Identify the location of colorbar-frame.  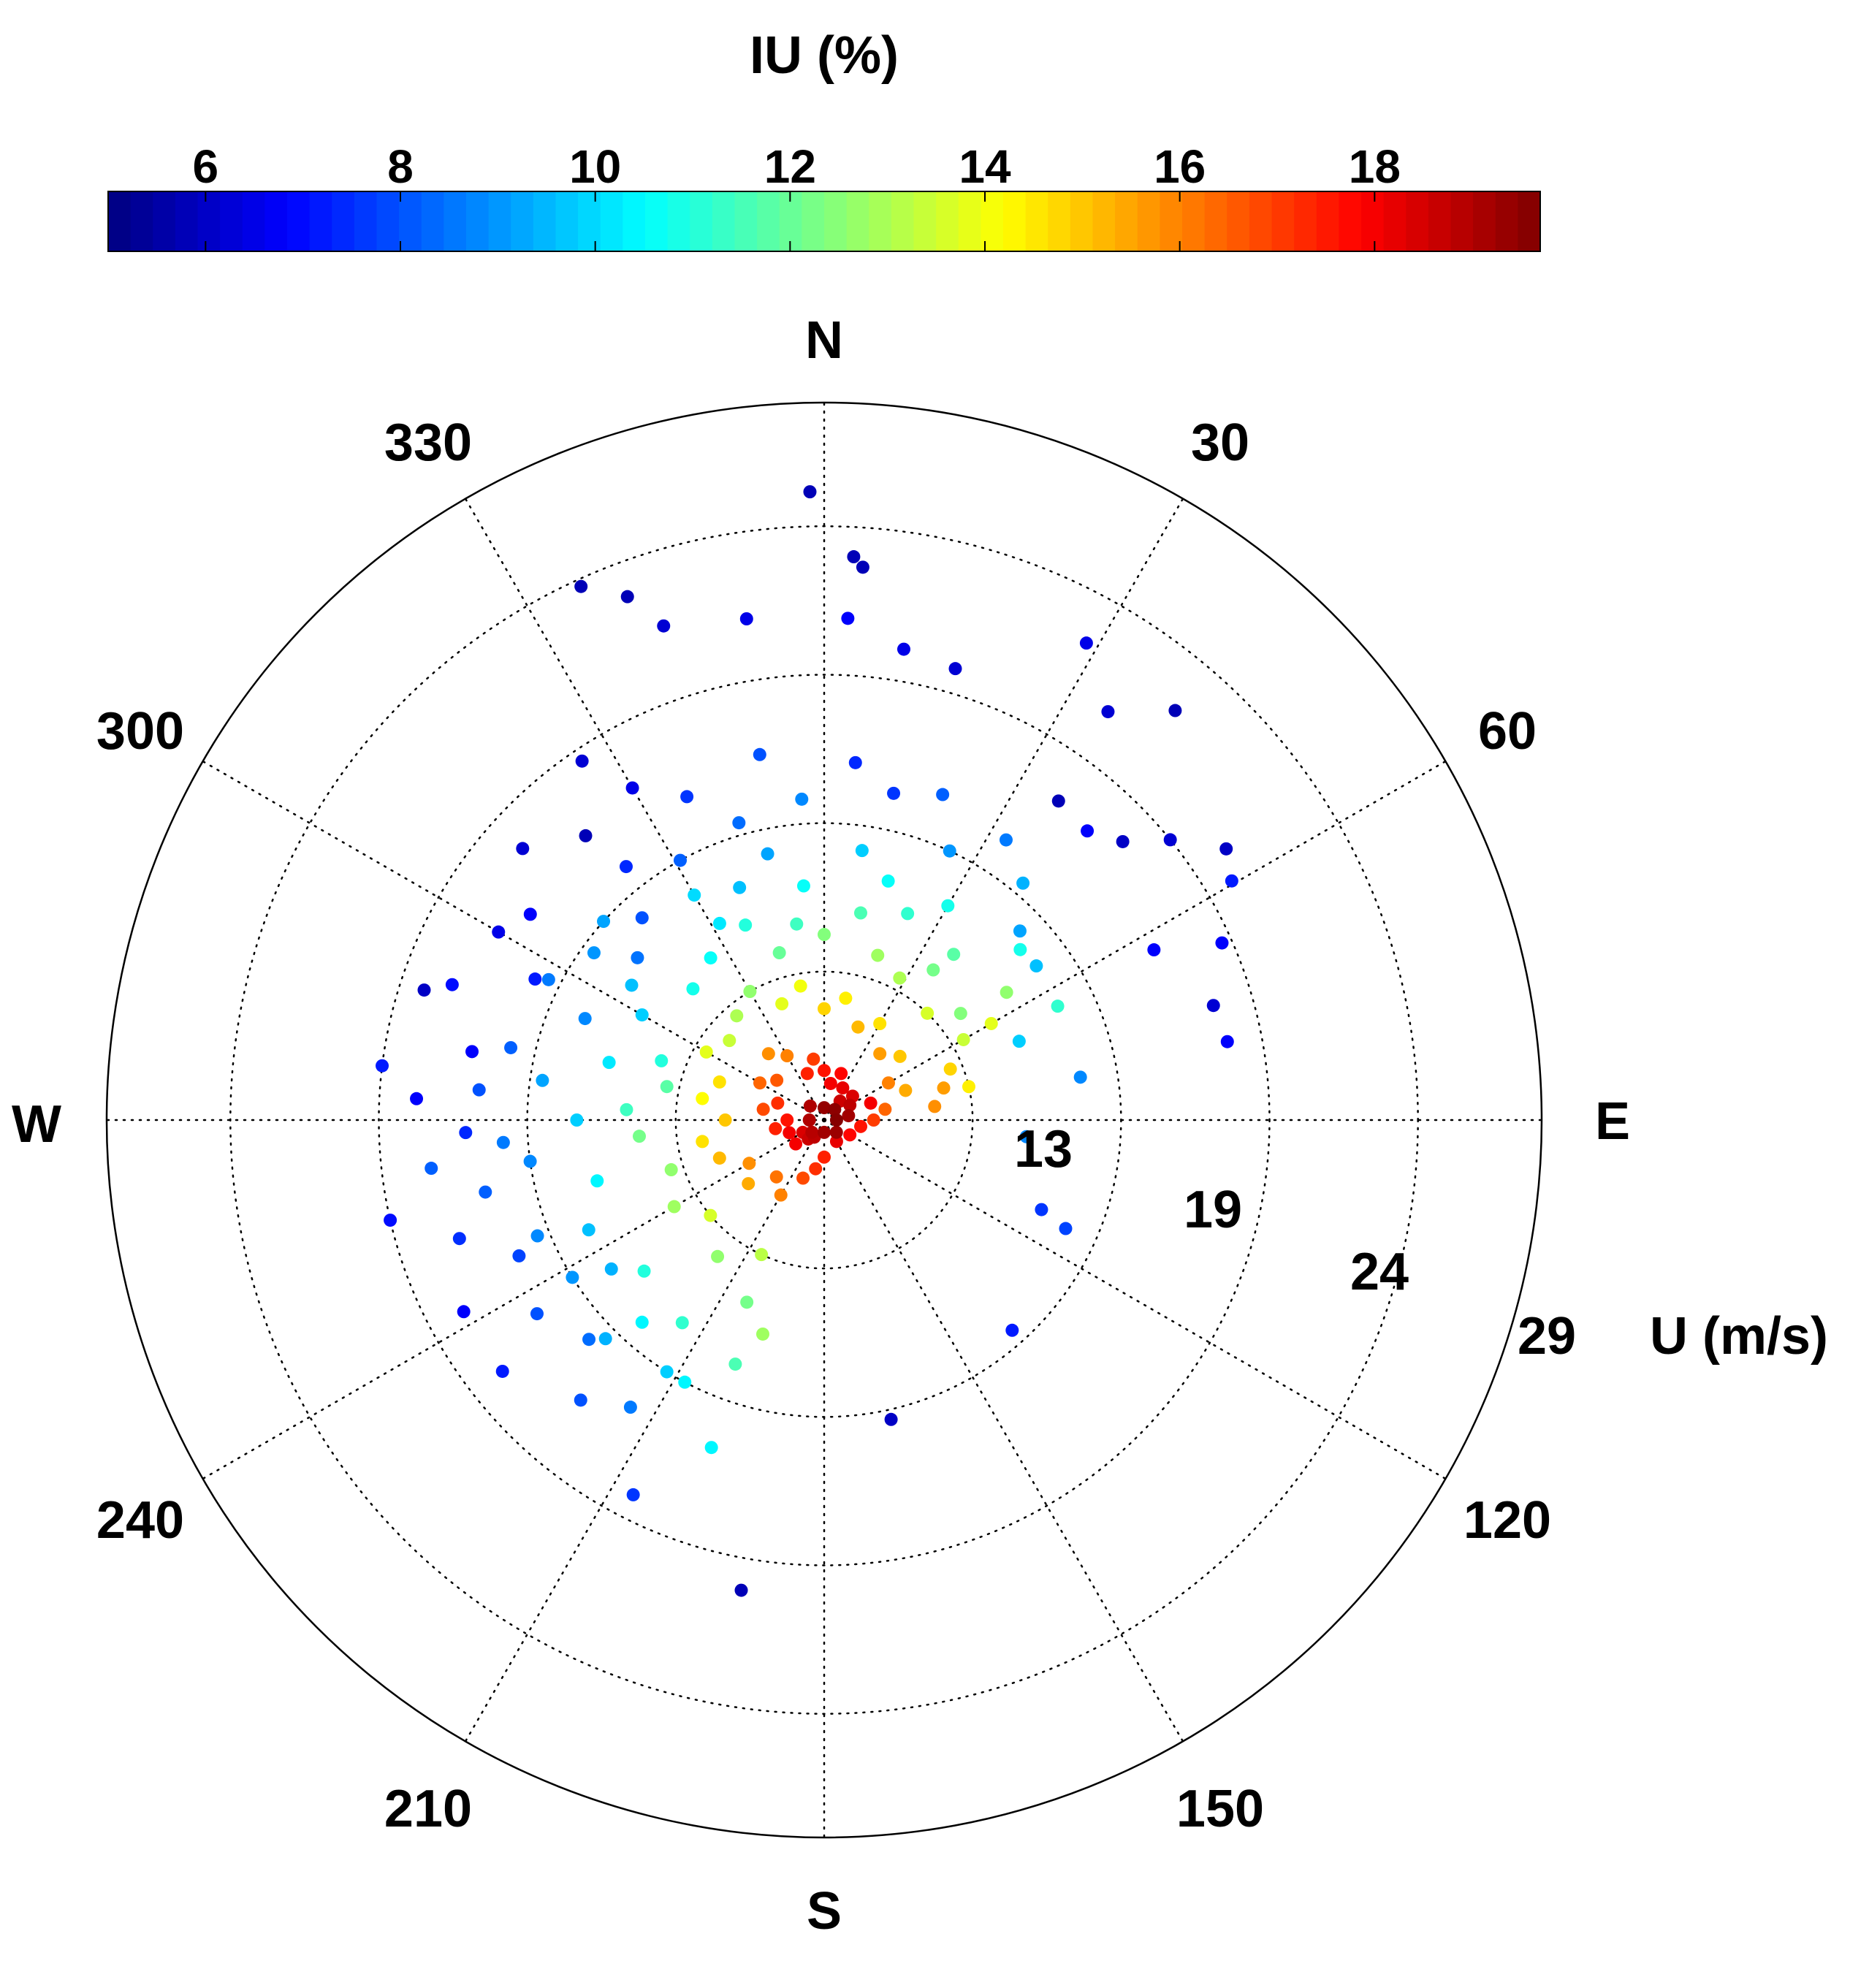
(824, 221).